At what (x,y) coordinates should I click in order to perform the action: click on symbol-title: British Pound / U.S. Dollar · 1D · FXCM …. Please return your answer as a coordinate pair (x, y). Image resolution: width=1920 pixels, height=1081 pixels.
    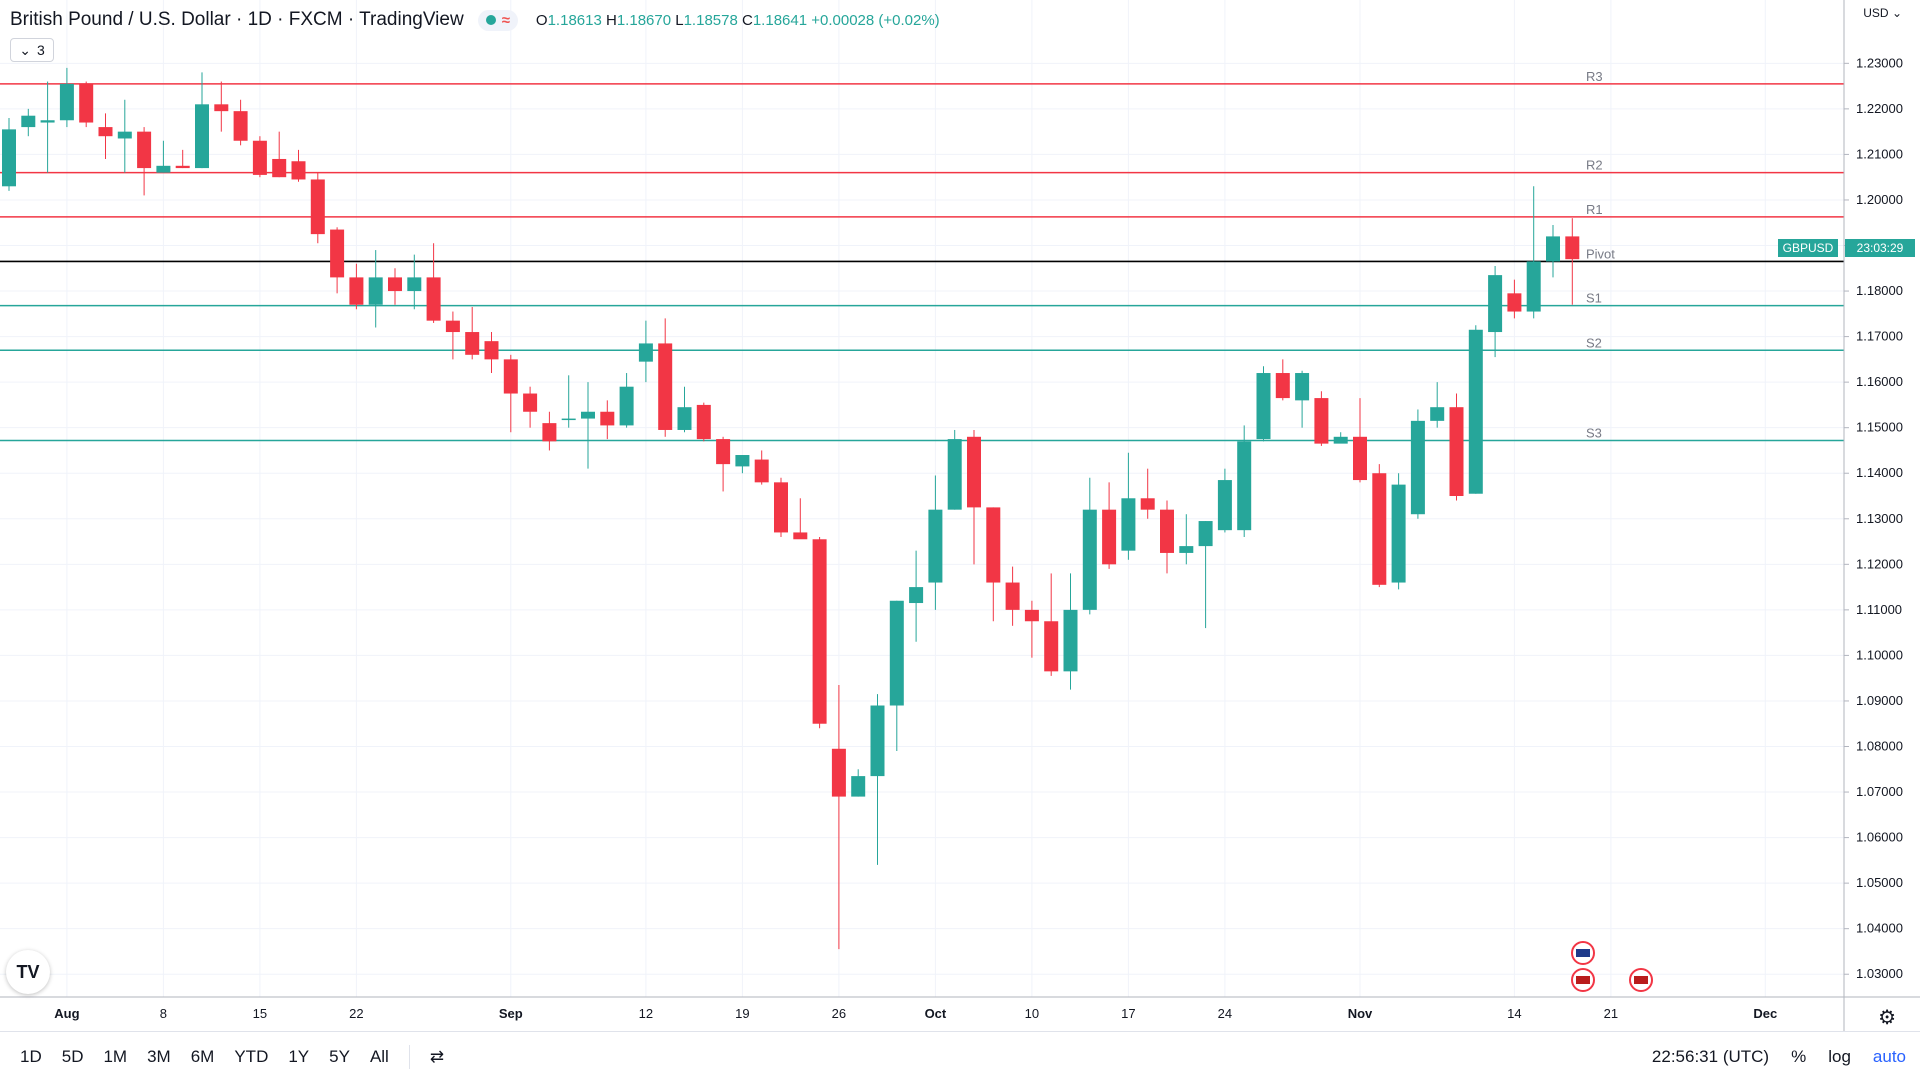
    Looking at the image, I should click on (237, 19).